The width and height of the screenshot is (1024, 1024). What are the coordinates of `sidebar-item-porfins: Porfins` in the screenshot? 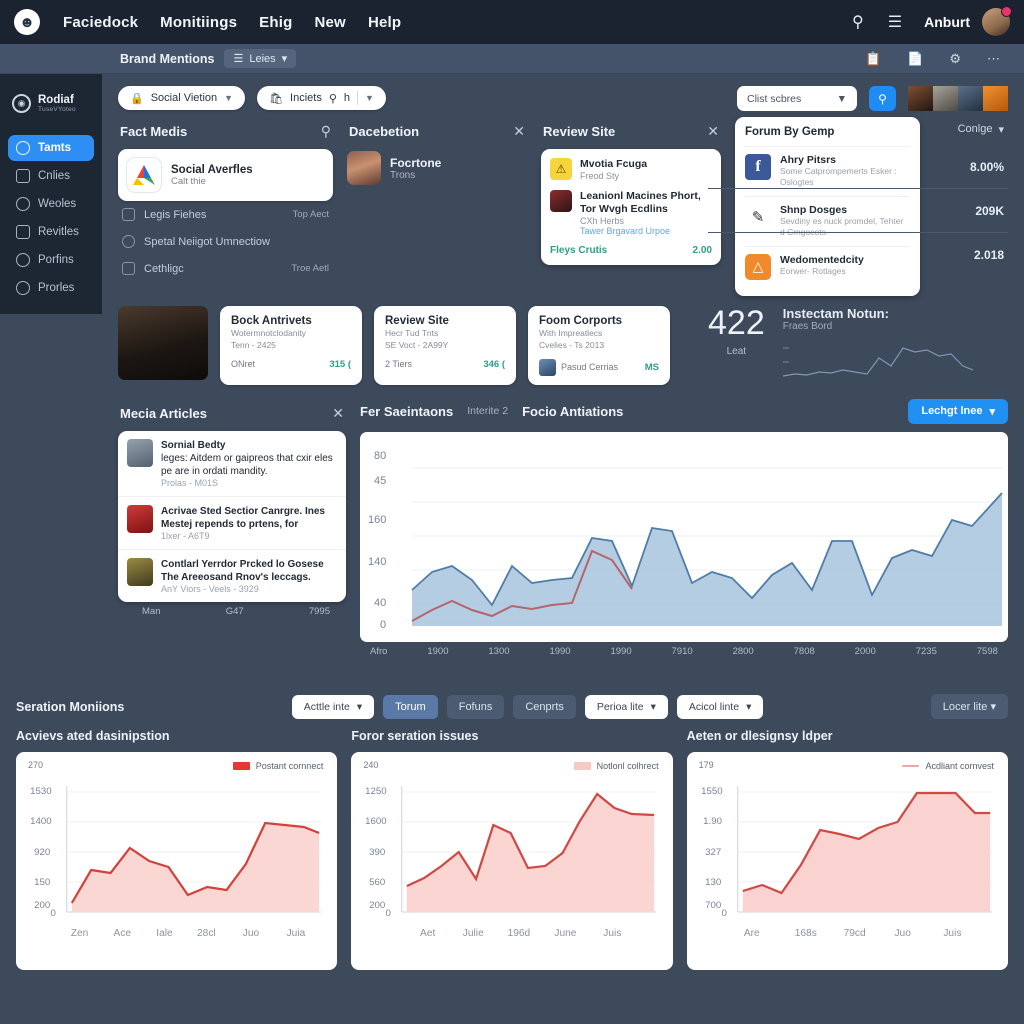 It's located at (51, 260).